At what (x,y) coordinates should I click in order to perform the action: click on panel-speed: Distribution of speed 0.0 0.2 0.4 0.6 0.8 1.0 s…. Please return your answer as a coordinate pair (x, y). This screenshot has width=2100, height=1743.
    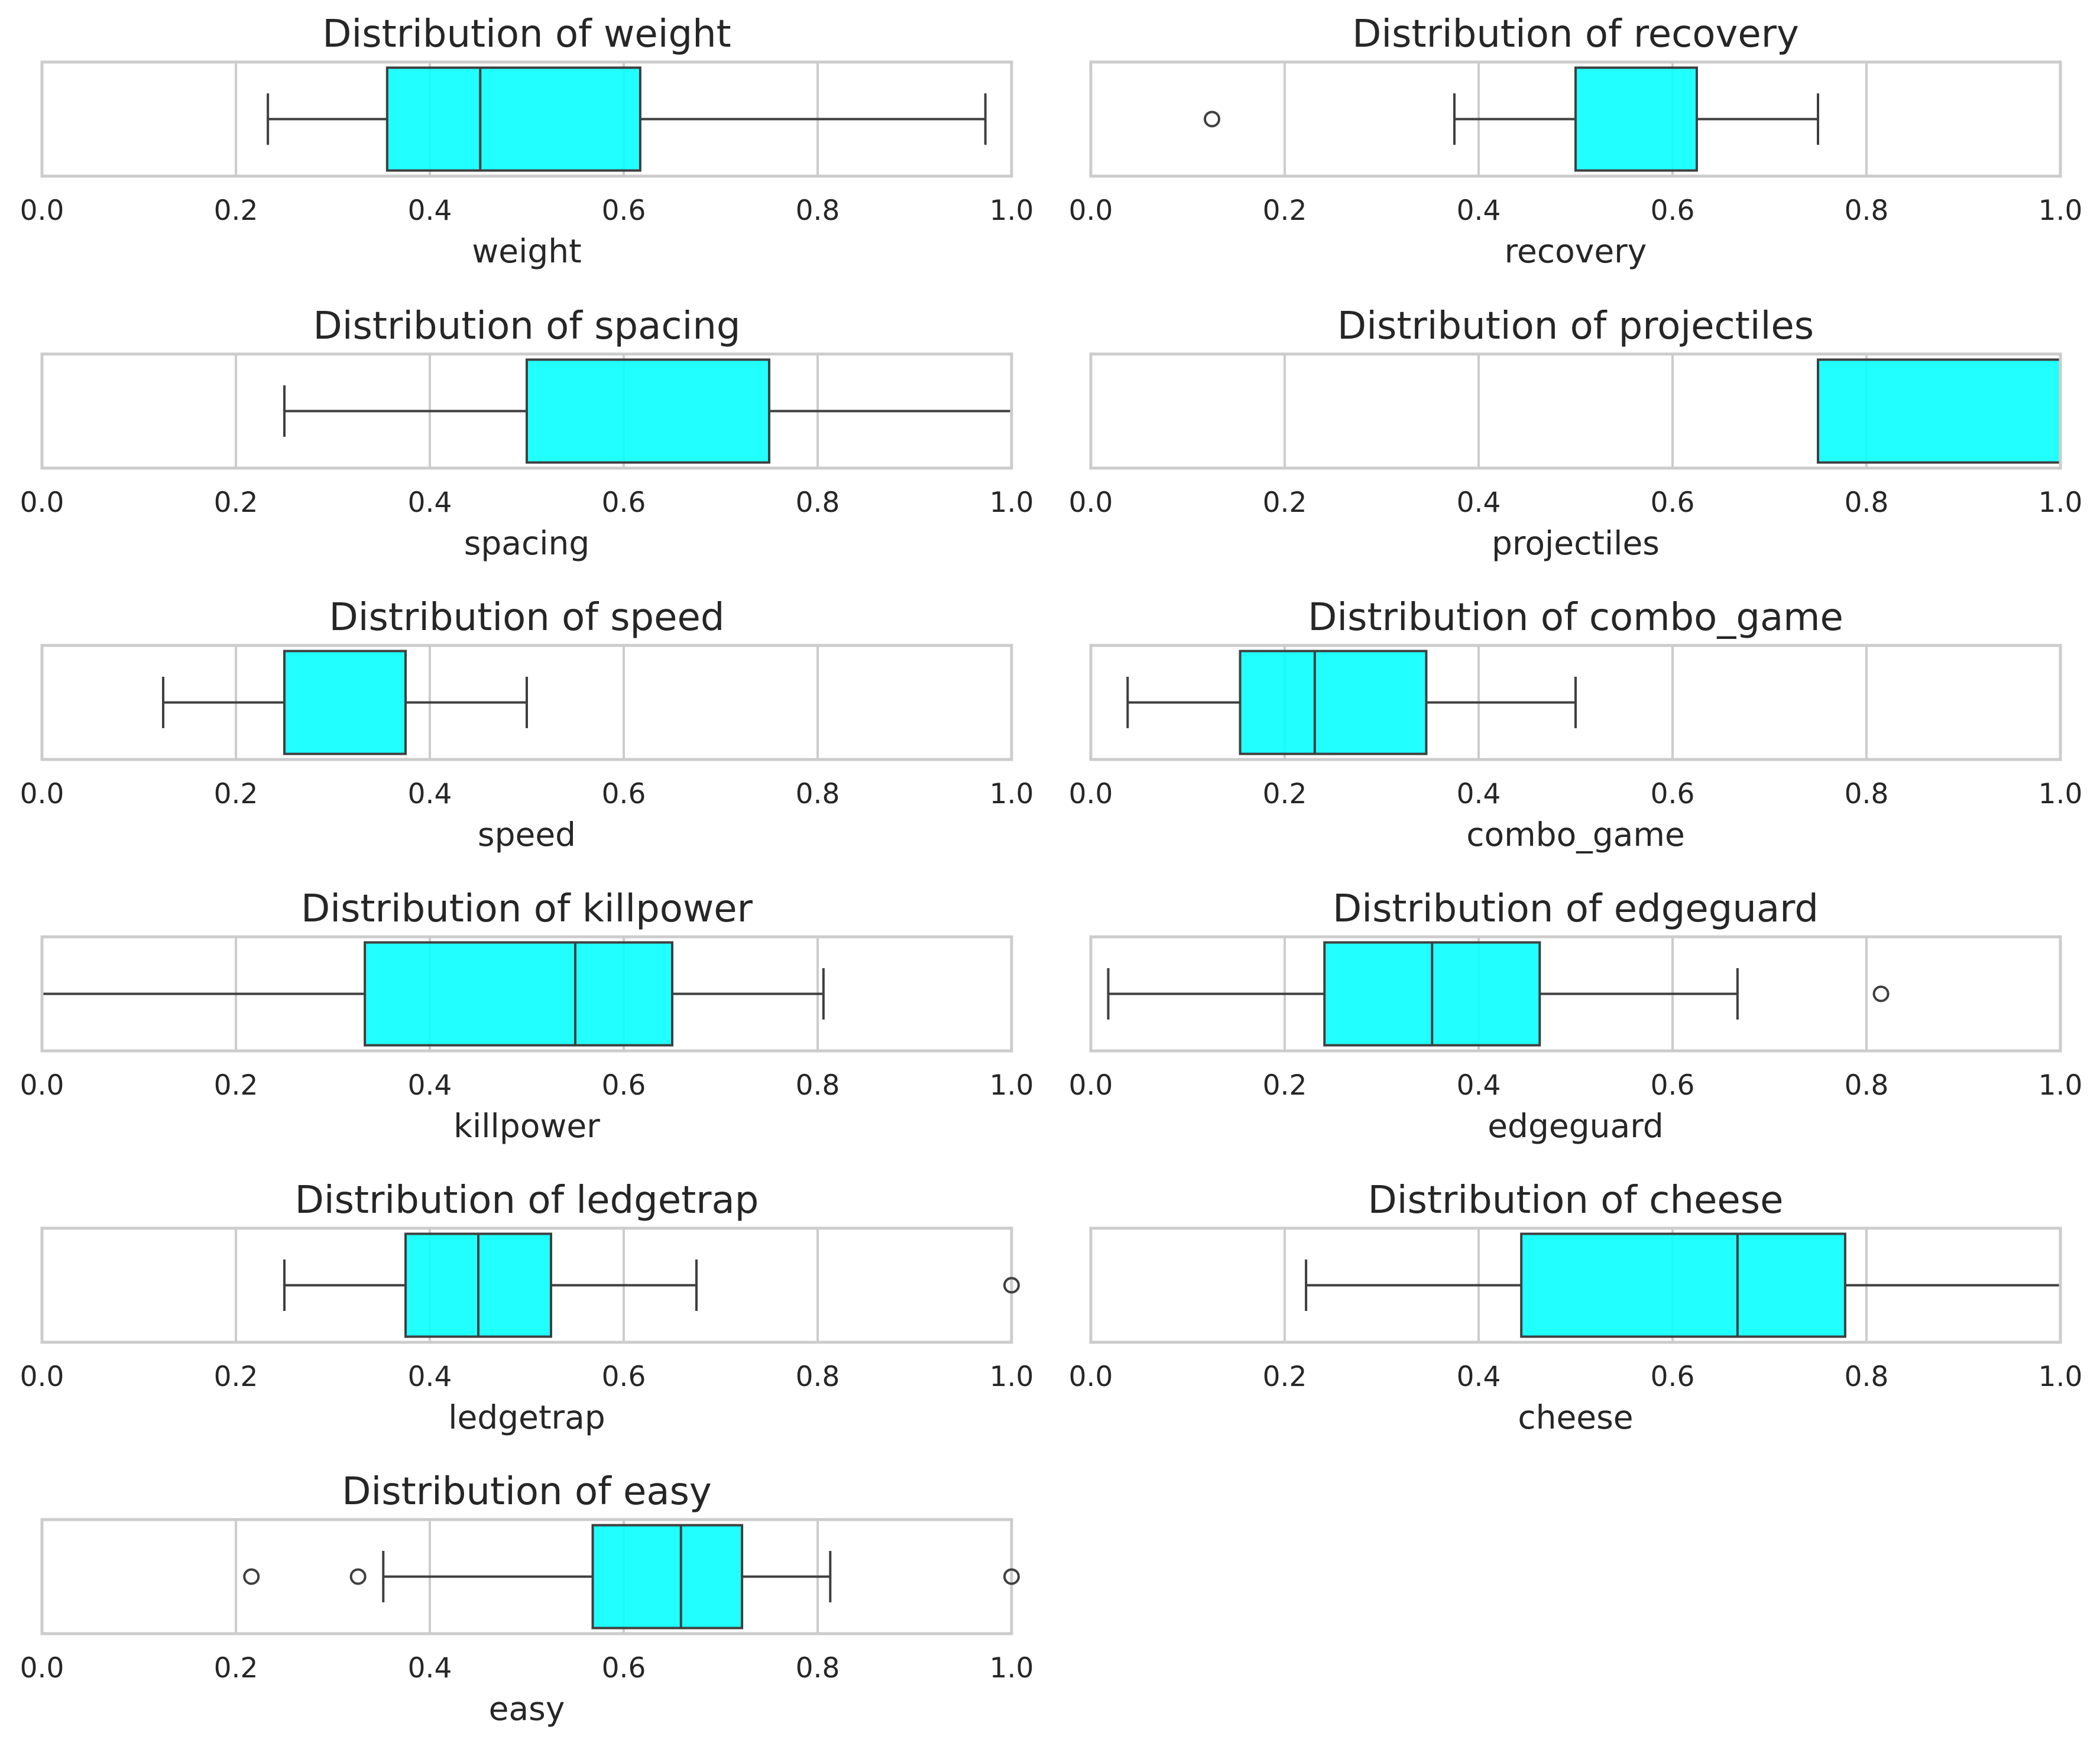
    Looking at the image, I should click on (527, 724).